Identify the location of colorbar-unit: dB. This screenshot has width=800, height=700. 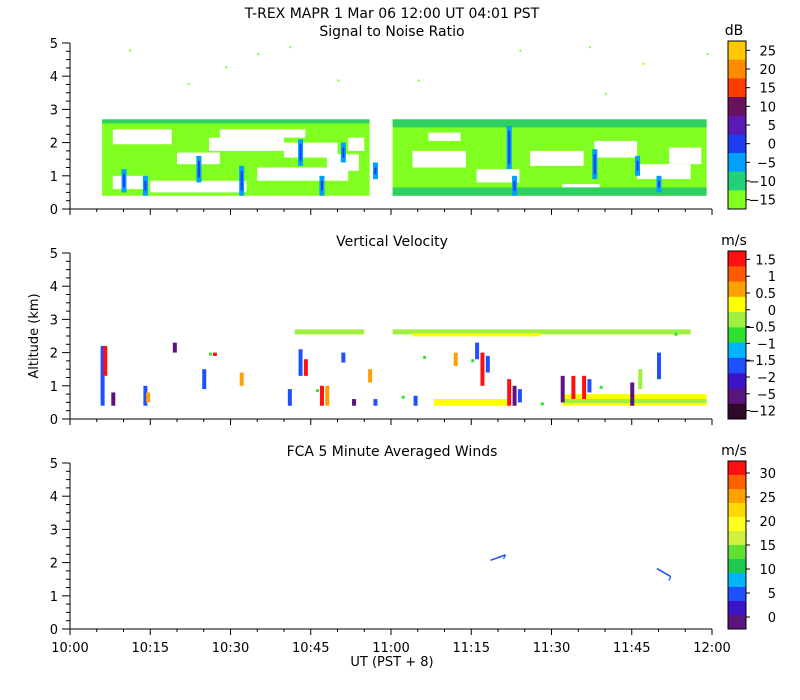
(734, 31).